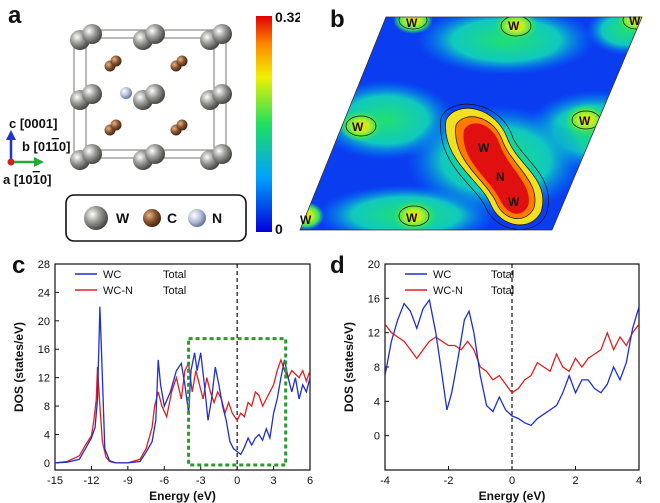 This screenshot has height=503, width=660. What do you see at coordinates (287, 17) in the screenshot?
I see `colorbar-max: 0.32` at bounding box center [287, 17].